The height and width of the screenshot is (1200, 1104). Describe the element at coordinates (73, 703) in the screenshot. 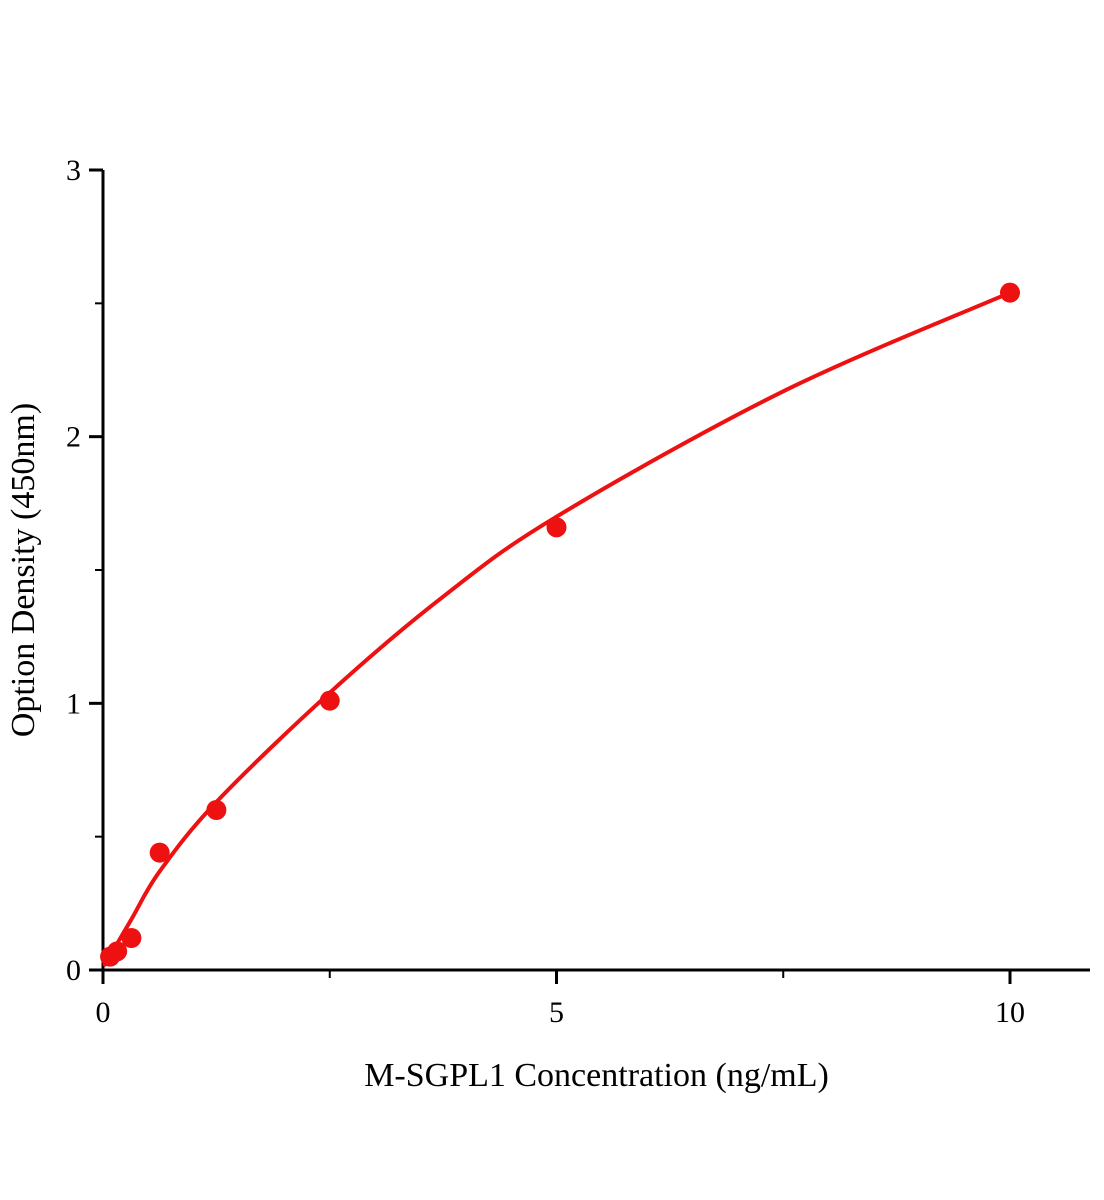

I see `y-tick-label: 1` at that location.